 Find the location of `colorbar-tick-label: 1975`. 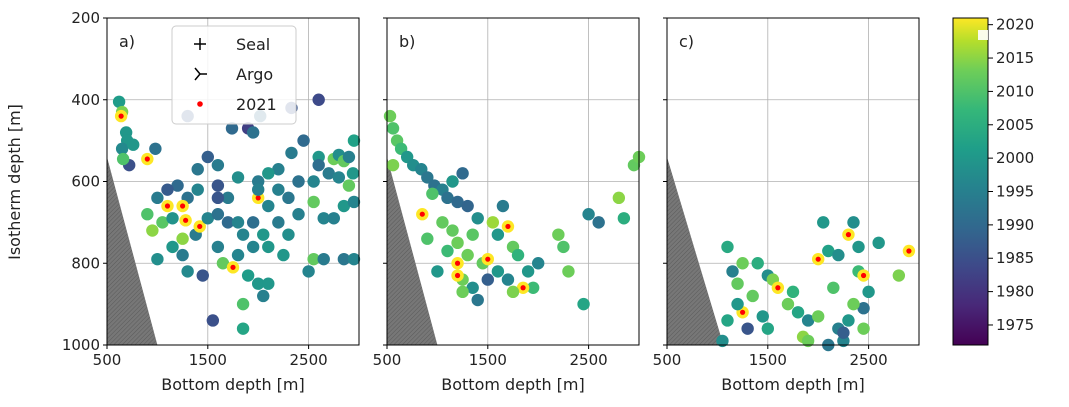

colorbar-tick-label: 1975 is located at coordinates (1015, 325).